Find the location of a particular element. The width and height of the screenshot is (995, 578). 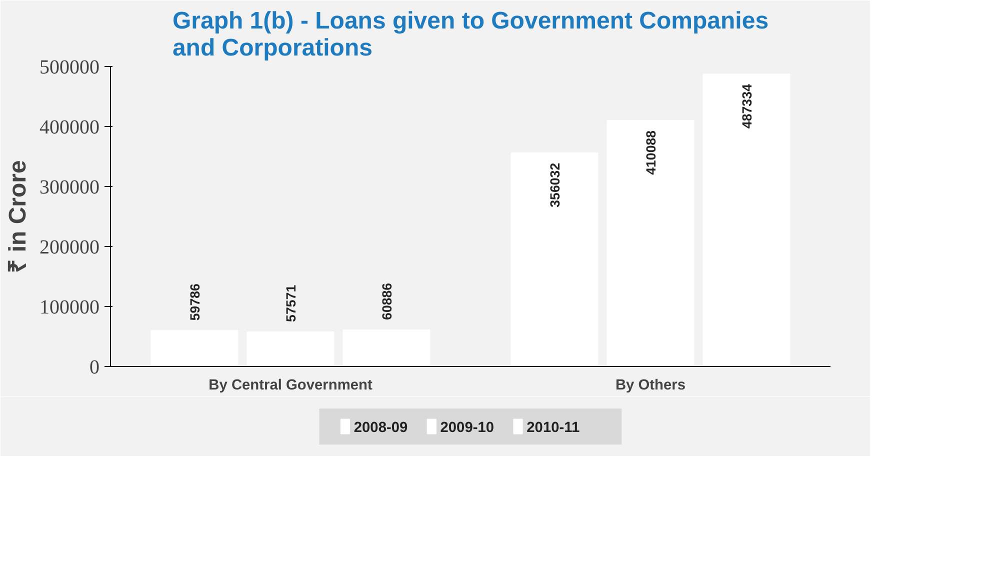

data-label: 57571 is located at coordinates (291, 303).